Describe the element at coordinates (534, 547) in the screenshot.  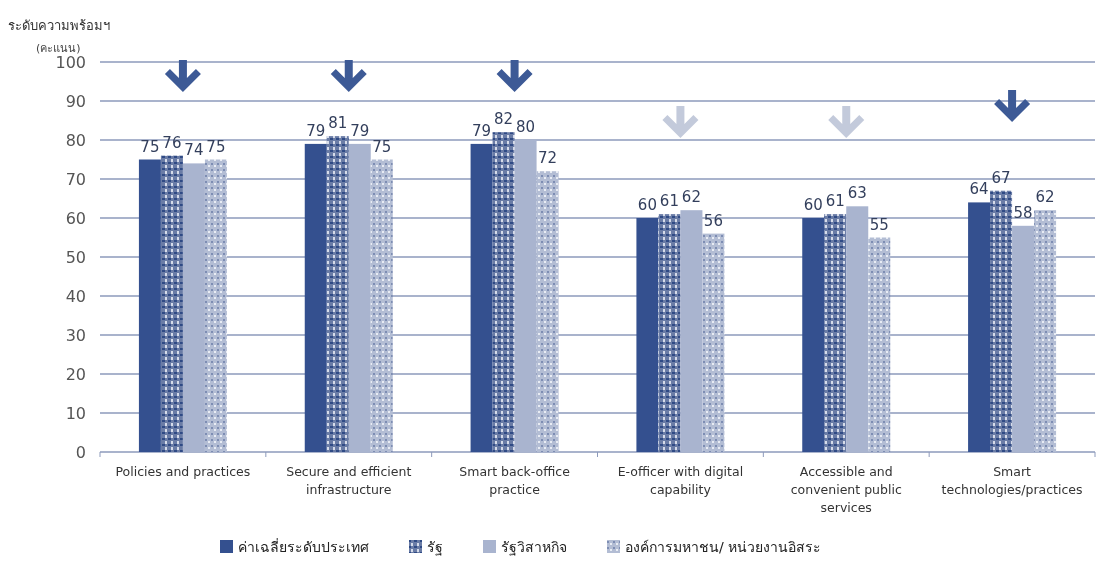
I see `legend-label: รัฐวิสาหกิจ` at that location.